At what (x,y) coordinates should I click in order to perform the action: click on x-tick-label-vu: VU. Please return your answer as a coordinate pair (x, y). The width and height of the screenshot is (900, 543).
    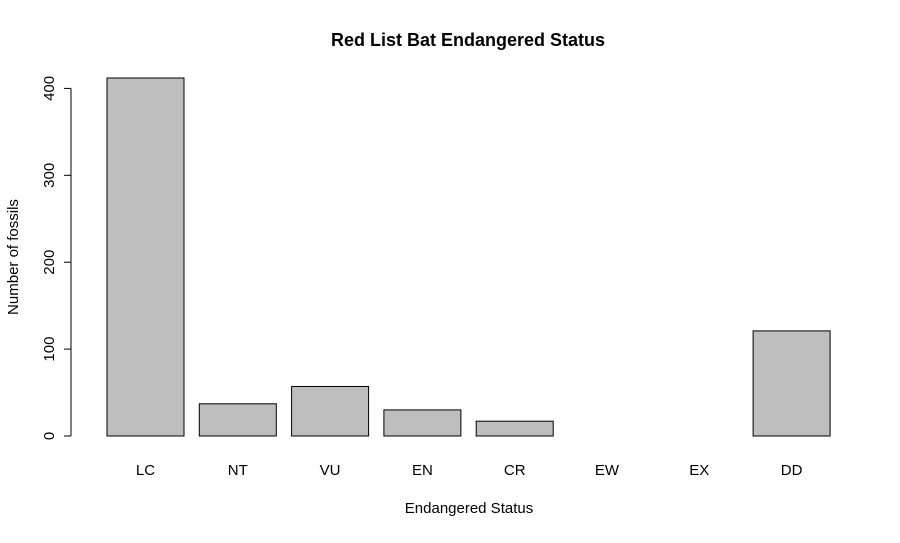
    Looking at the image, I should click on (330, 470).